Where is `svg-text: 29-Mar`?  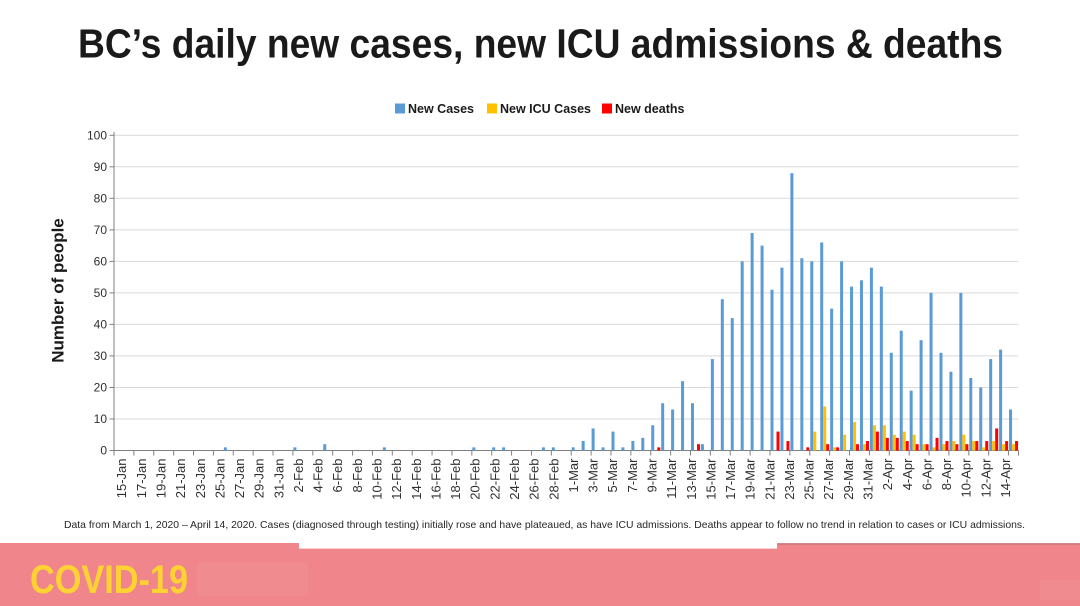 svg-text: 29-Mar is located at coordinates (848, 479).